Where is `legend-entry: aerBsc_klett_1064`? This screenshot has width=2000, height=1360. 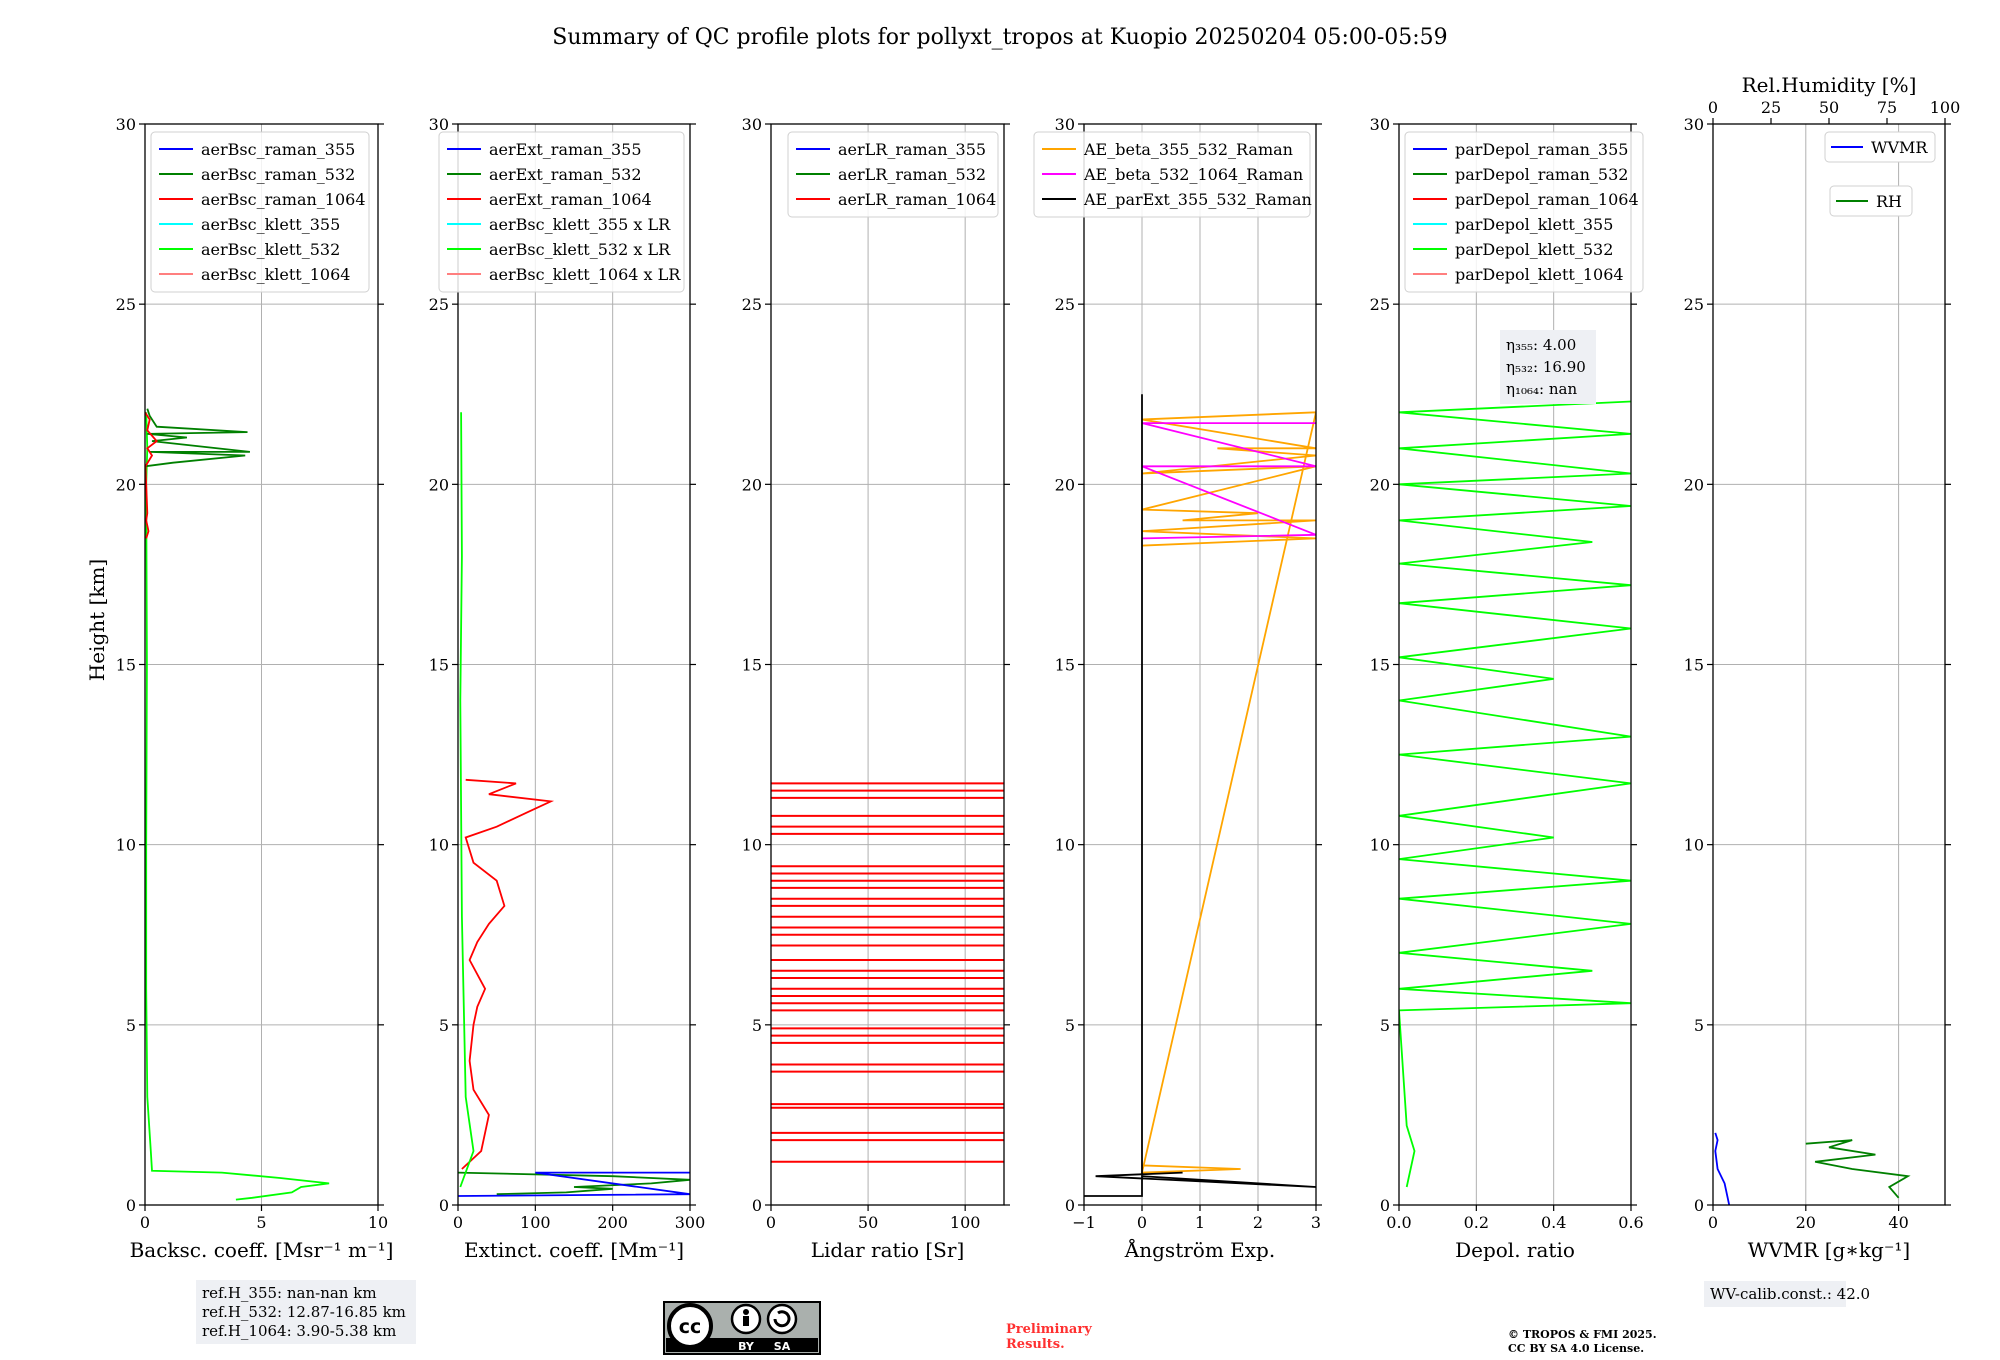 legend-entry: aerBsc_klett_1064 is located at coordinates (275, 274).